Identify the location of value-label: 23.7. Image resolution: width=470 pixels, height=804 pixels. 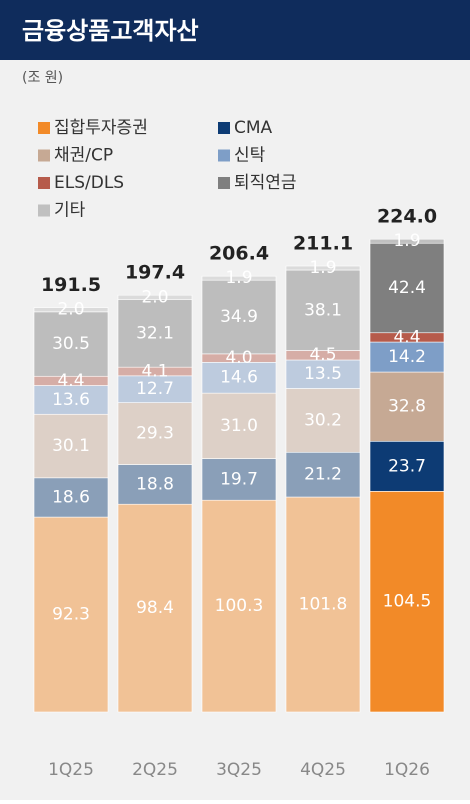
(407, 466).